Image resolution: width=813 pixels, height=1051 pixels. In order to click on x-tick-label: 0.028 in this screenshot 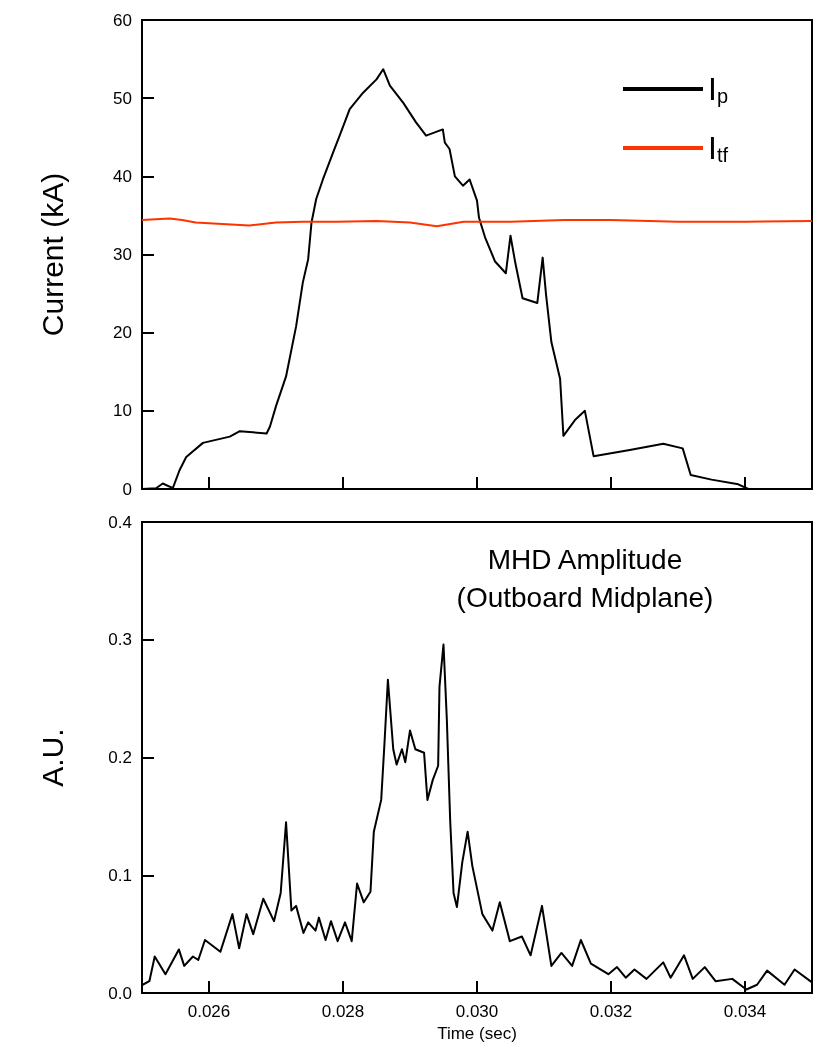, I will do `click(343, 1011)`.